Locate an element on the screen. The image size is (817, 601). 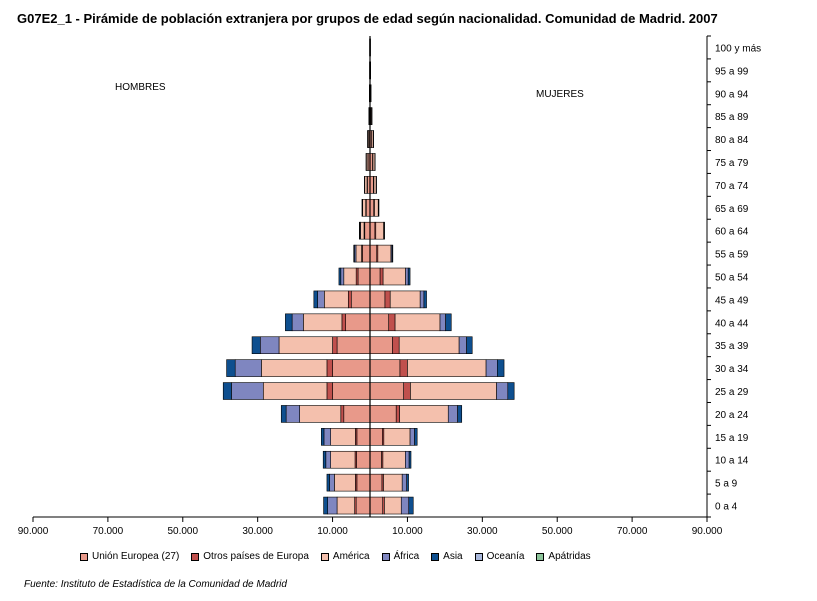
age-group-label: 75 a 79 is located at coordinates (732, 163).